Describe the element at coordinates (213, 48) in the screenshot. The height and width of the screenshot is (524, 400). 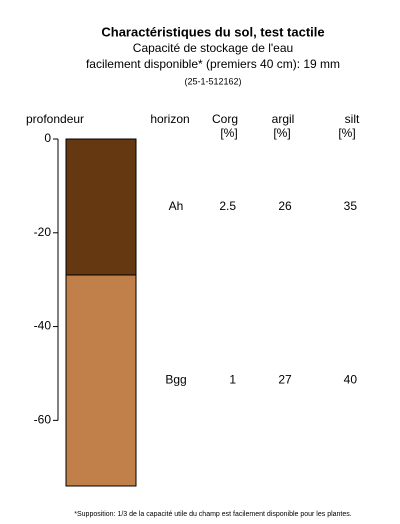
I see `subtitle: Capacité de stockage de l'eau` at that location.